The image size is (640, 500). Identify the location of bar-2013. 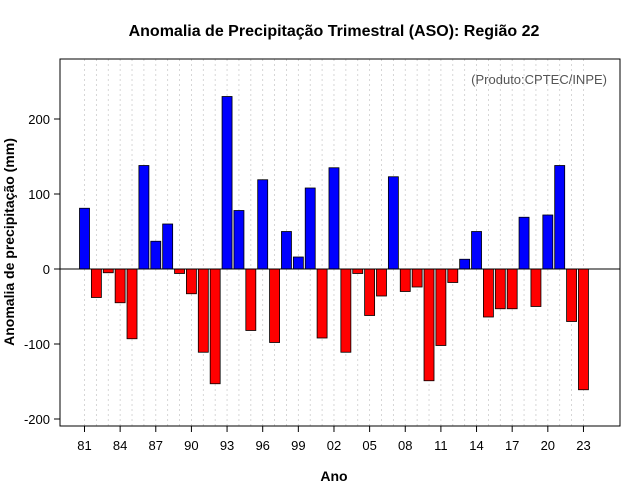
(465, 264).